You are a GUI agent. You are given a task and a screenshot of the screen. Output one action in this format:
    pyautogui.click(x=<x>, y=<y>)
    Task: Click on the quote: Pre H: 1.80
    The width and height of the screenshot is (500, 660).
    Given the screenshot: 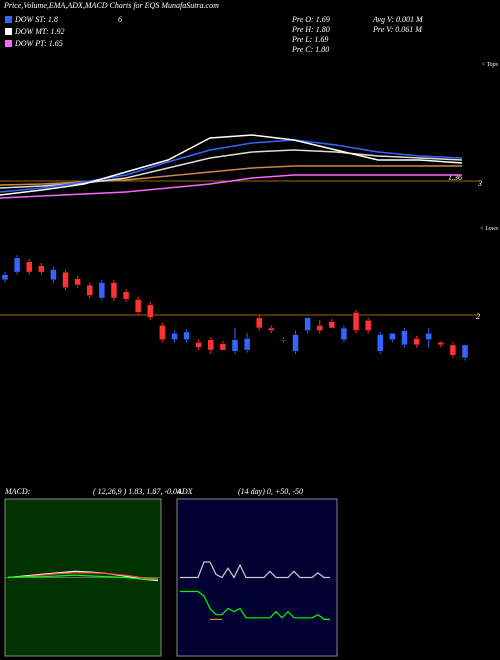 What is the action you would take?
    pyautogui.click(x=310, y=29)
    